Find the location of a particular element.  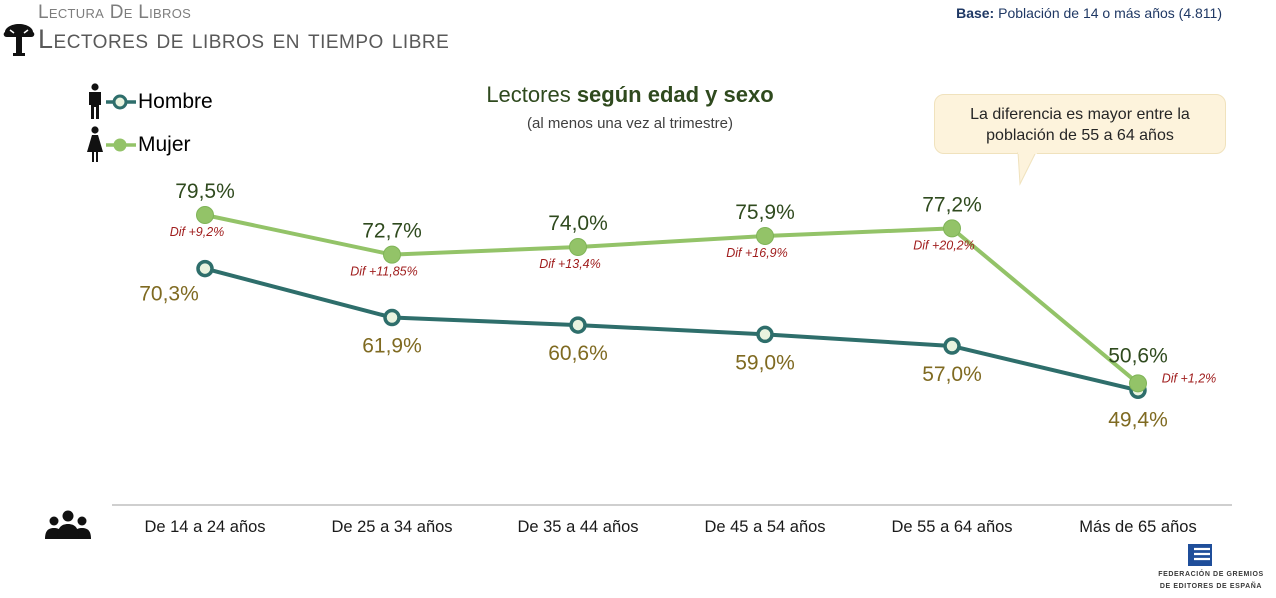

hombre-value-label: 57,0% is located at coordinates (952, 374).